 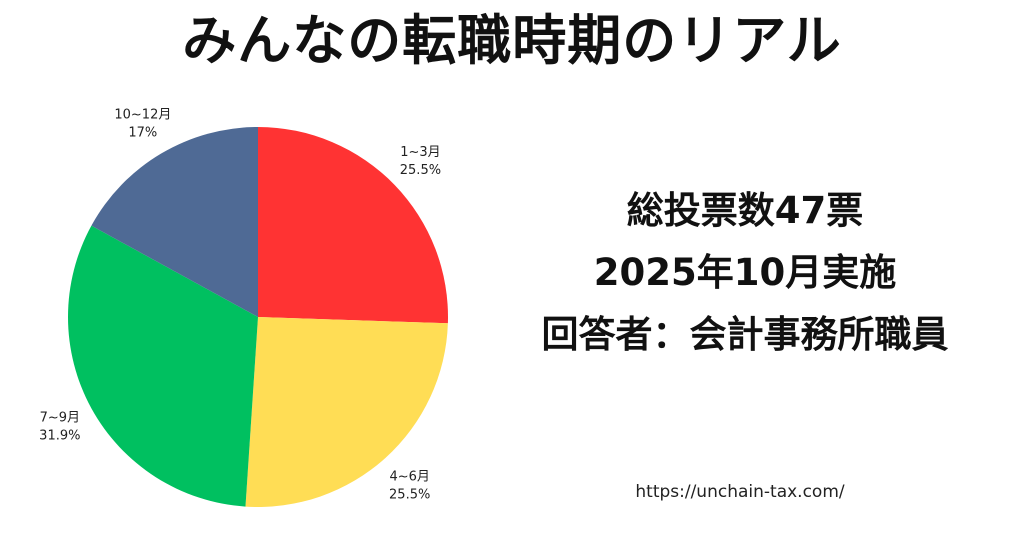 What do you see at coordinates (745, 334) in the screenshot?
I see `respondent-text: 回答者：会計事務所職員` at bounding box center [745, 334].